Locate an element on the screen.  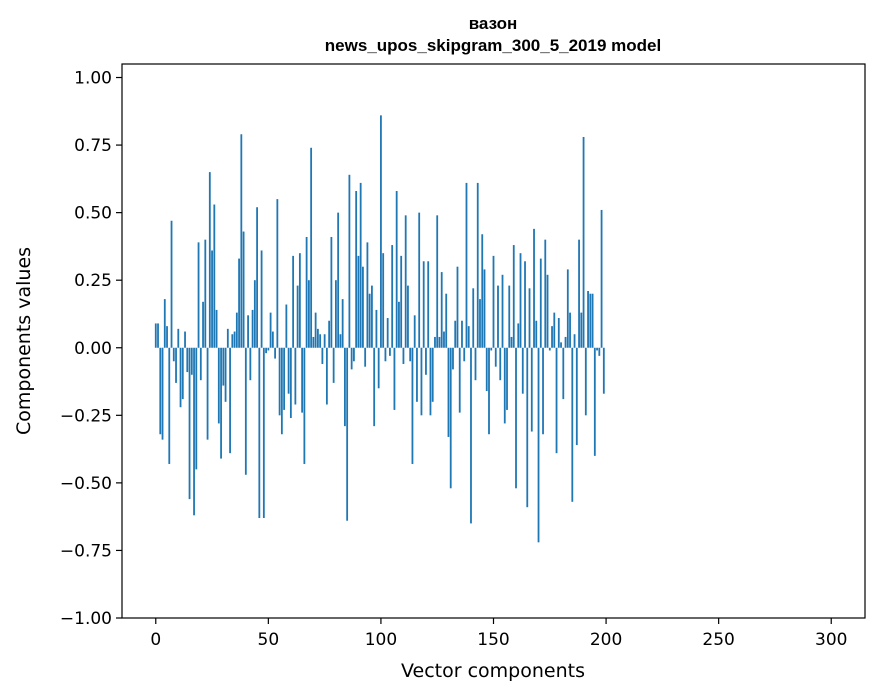
y-tick-label: −0.75 is located at coordinates (86, 551).